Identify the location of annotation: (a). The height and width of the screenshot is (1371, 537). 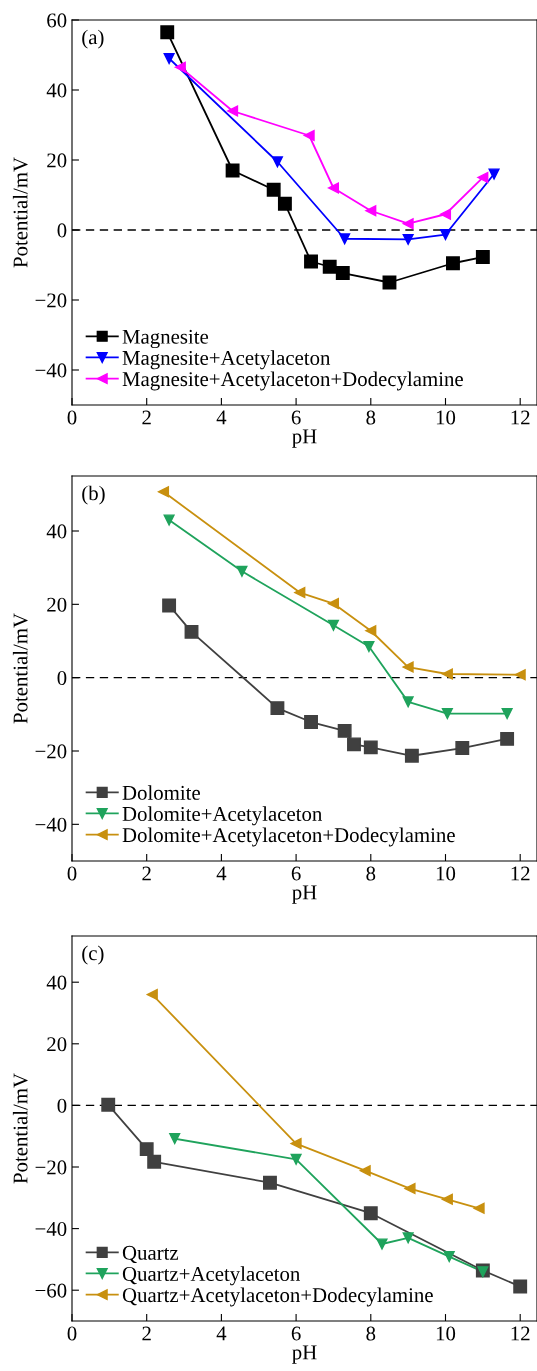
(93, 39).